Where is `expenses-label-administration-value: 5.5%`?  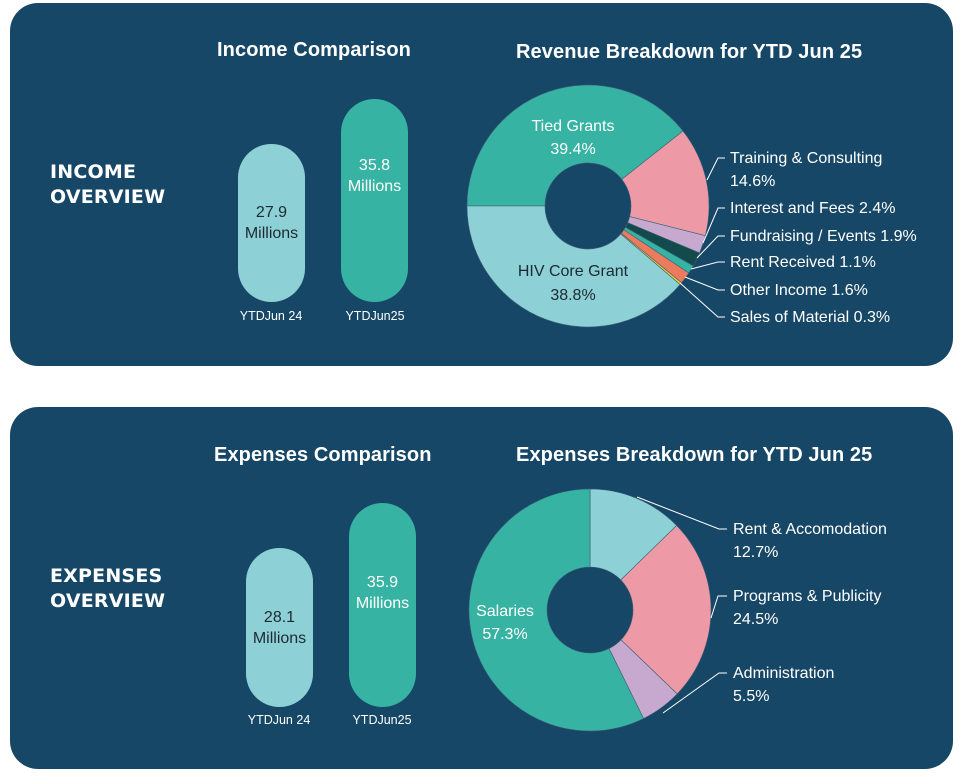 expenses-label-administration-value: 5.5% is located at coordinates (751, 696).